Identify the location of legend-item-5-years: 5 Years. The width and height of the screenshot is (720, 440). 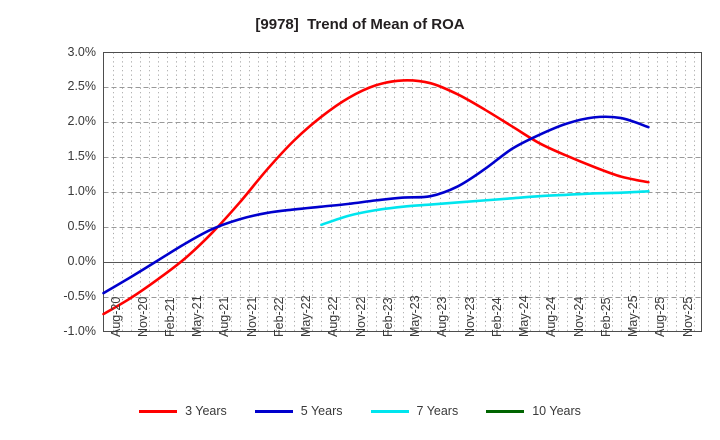
(298, 411).